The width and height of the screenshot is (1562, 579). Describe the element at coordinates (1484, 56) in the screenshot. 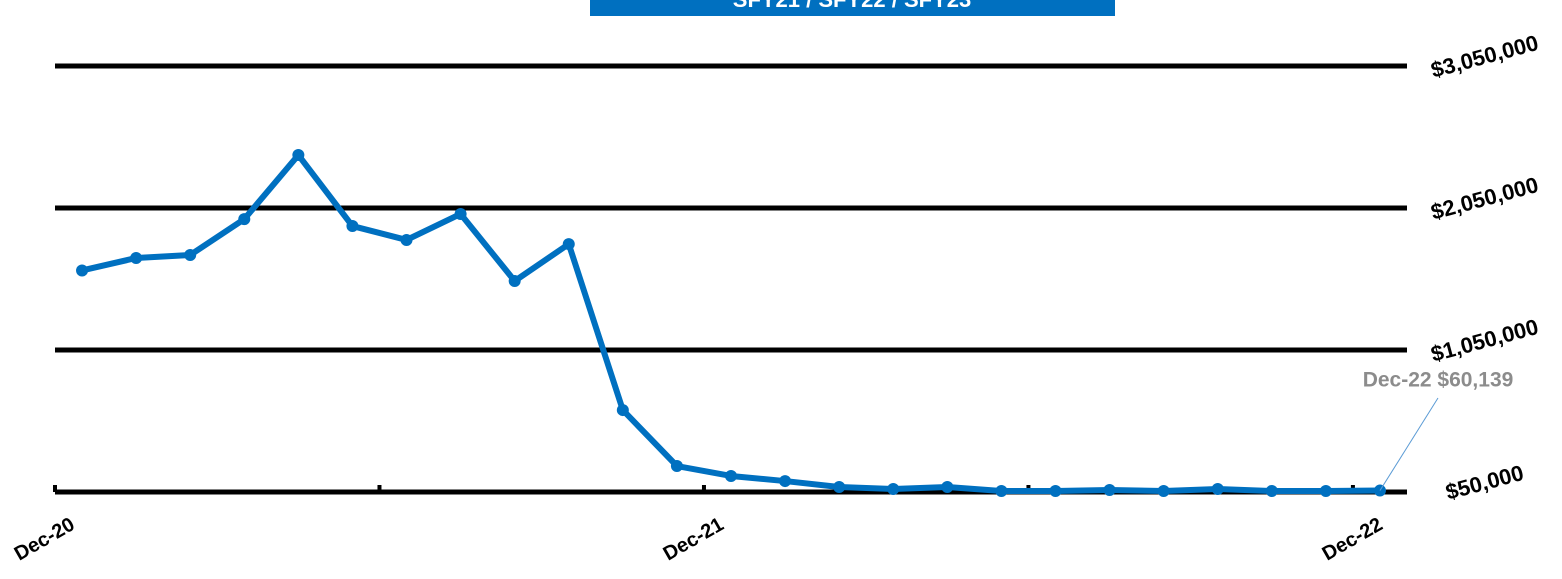

I see `y-tick-label: $3,050,000` at that location.